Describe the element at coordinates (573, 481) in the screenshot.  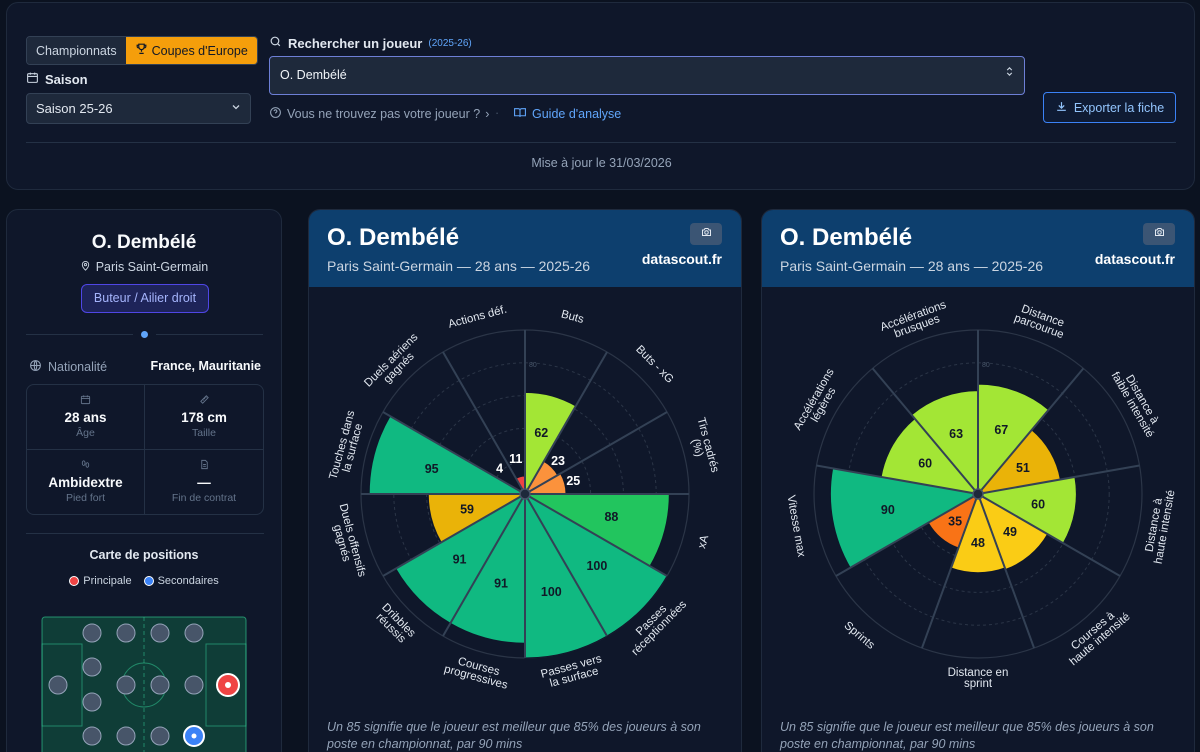
I see `radar-value-label: 25` at that location.